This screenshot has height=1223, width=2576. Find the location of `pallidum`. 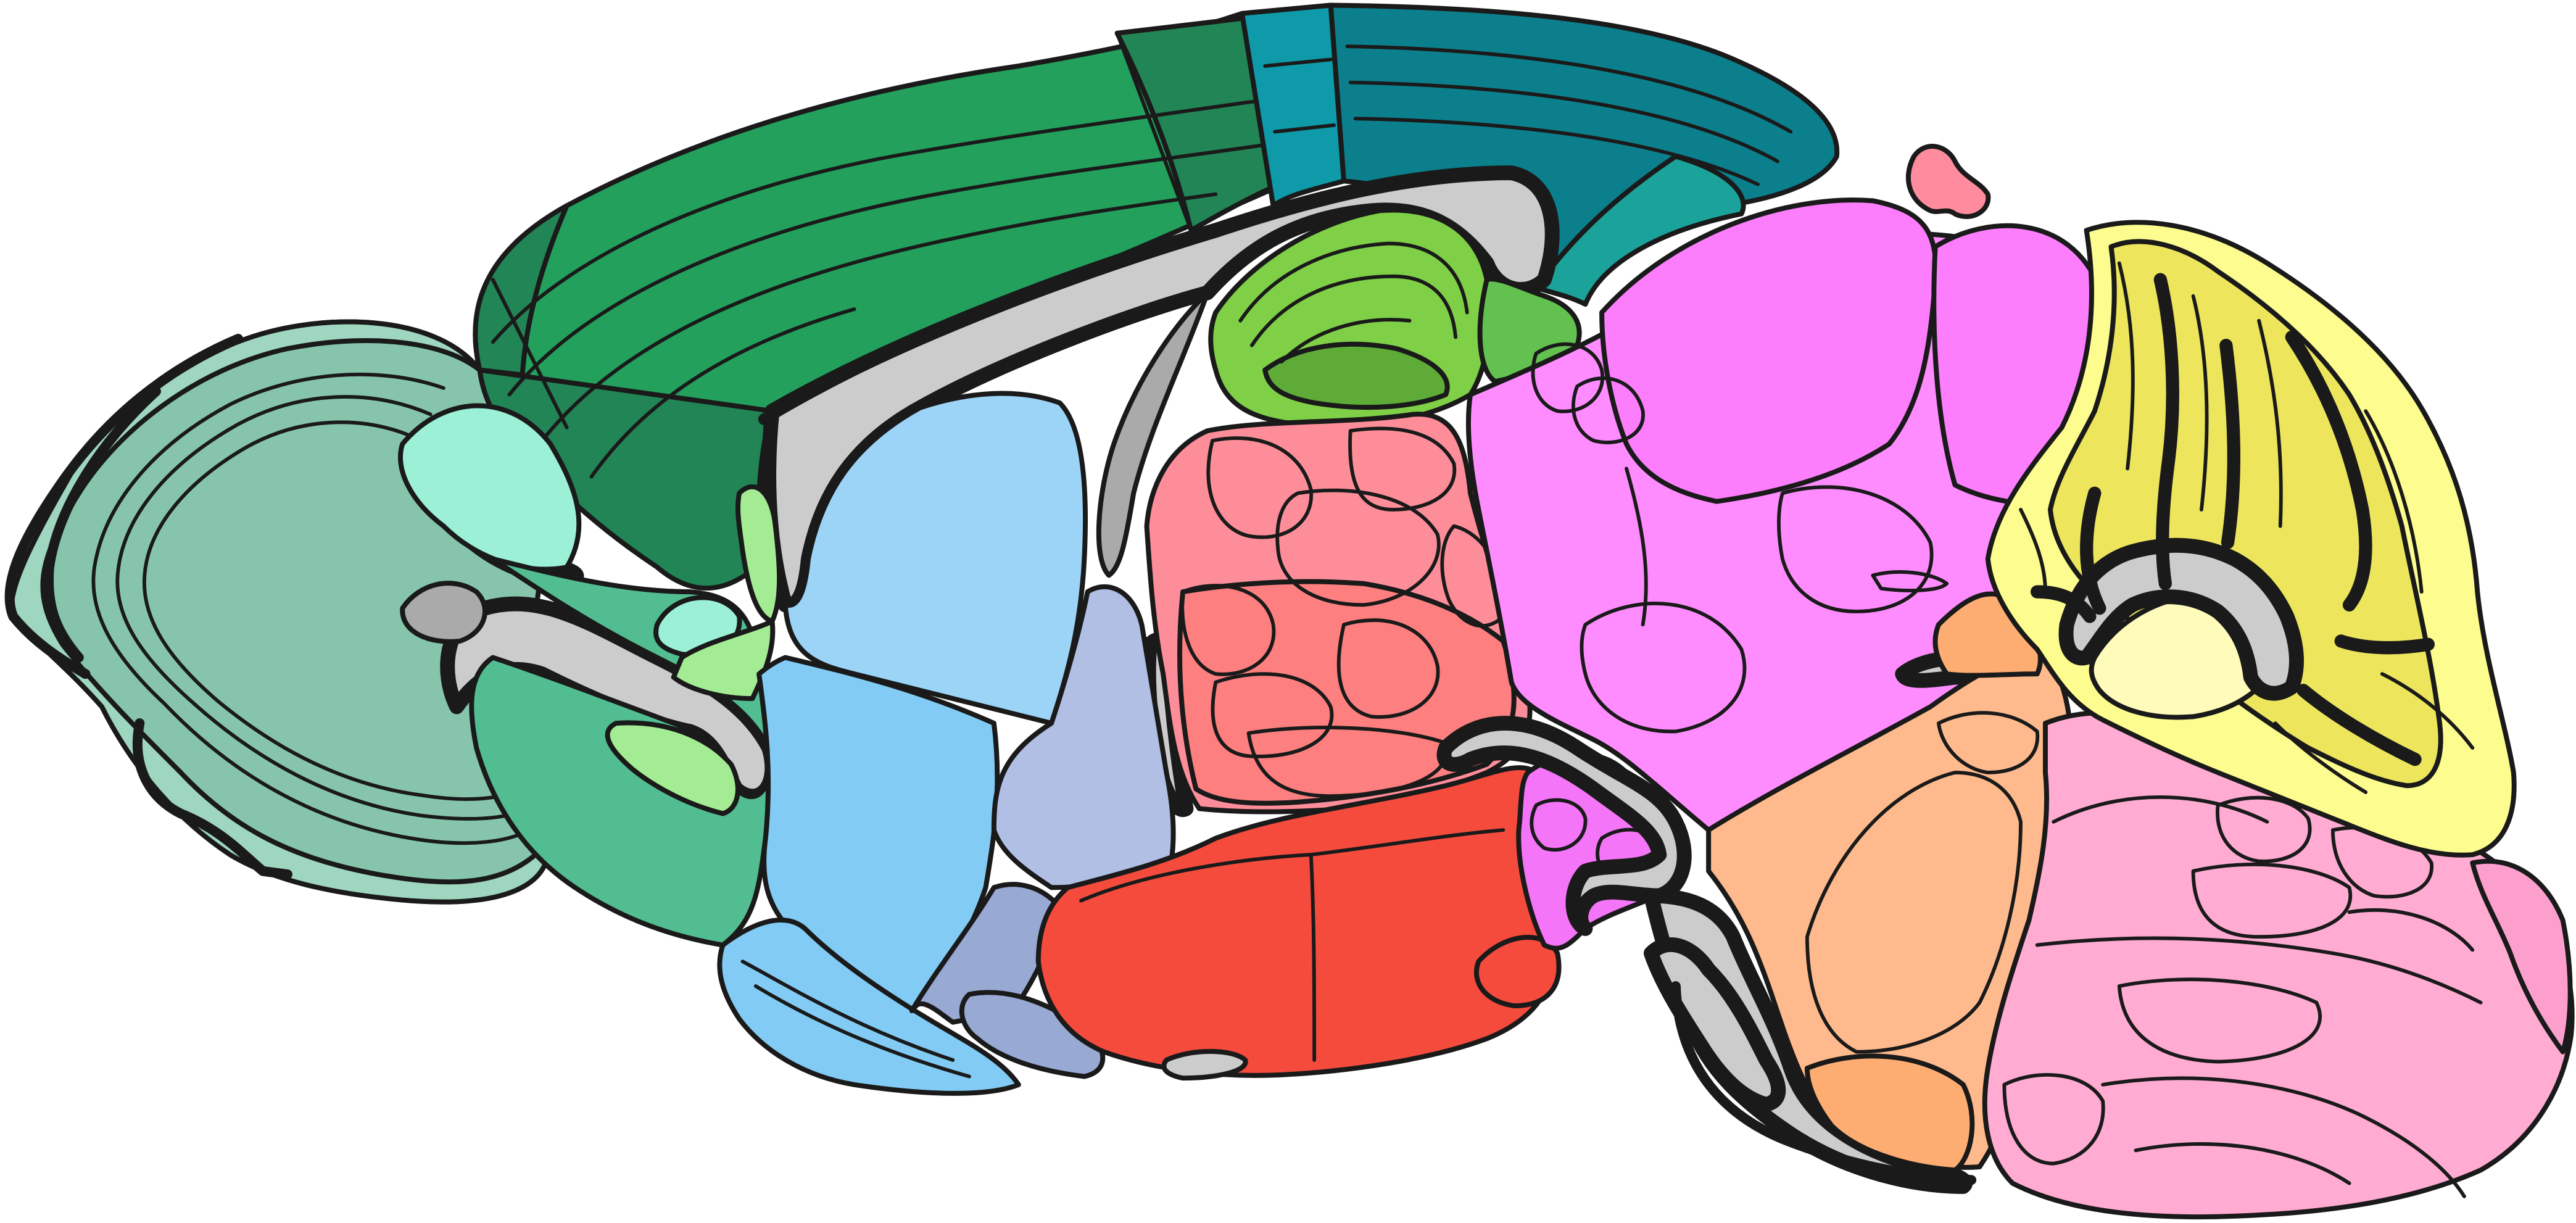

pallidum is located at coordinates (1083, 737).